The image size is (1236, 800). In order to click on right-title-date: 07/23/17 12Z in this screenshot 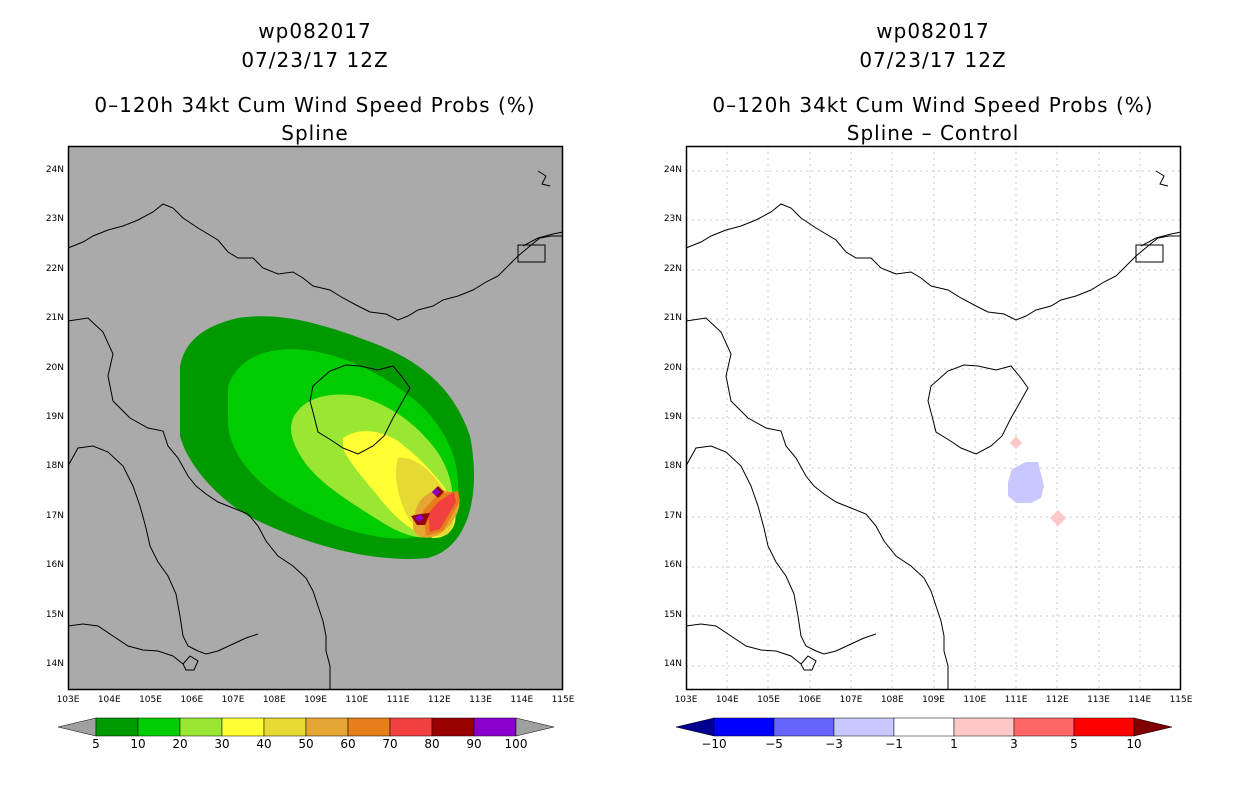, I will do `click(933, 60)`.